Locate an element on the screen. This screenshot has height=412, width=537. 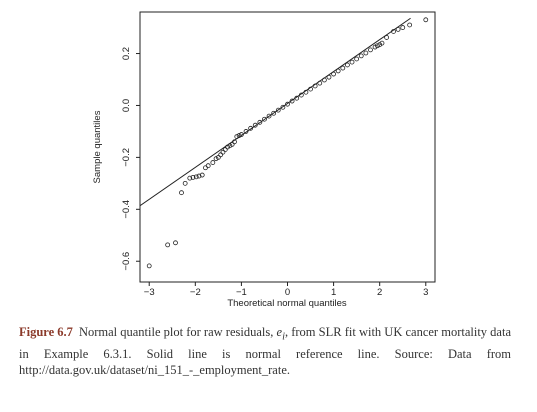
x-tick-label: 0 is located at coordinates (287, 292).